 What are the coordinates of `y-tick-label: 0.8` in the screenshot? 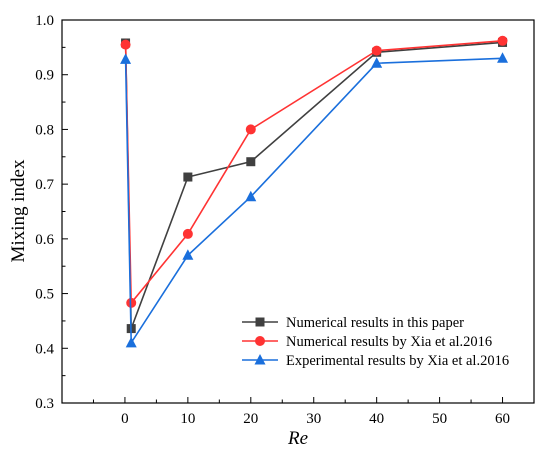 It's located at (44, 130).